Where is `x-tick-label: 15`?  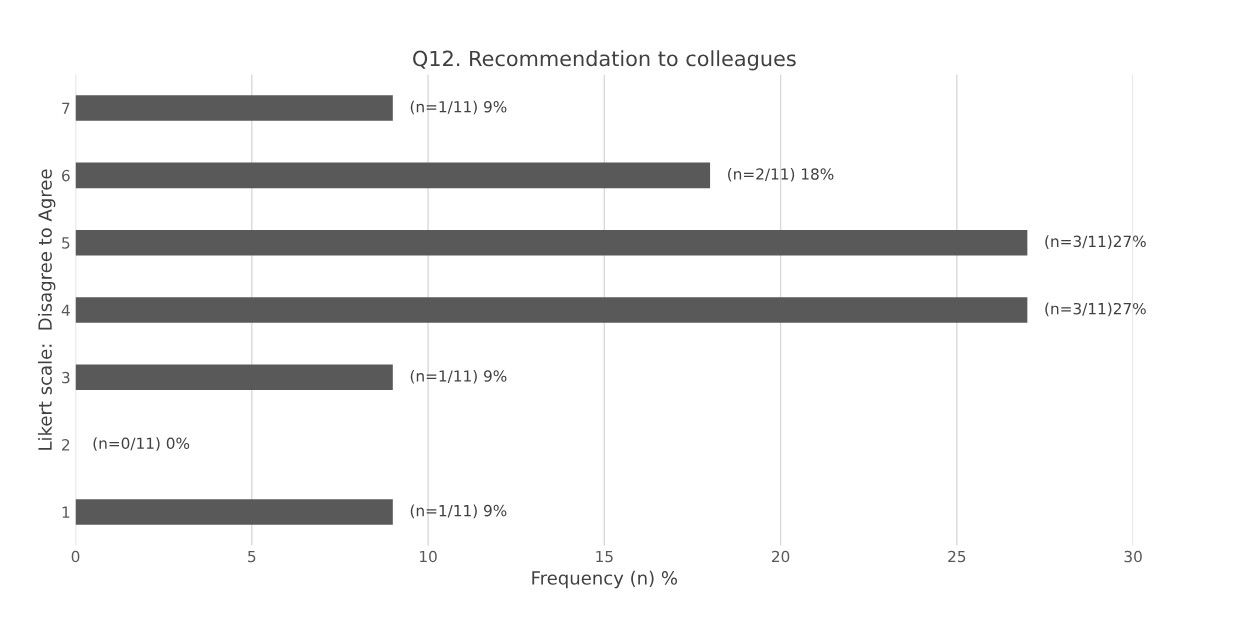 x-tick-label: 15 is located at coordinates (604, 556).